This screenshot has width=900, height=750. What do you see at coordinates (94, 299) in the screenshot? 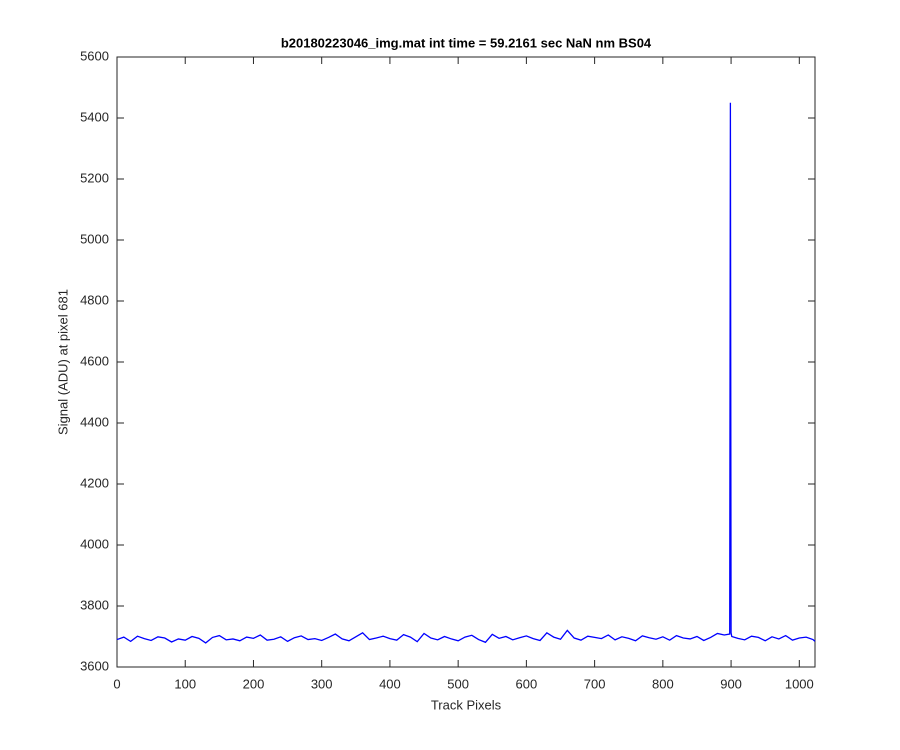
I see `y-tick-label: 4800` at bounding box center [94, 299].